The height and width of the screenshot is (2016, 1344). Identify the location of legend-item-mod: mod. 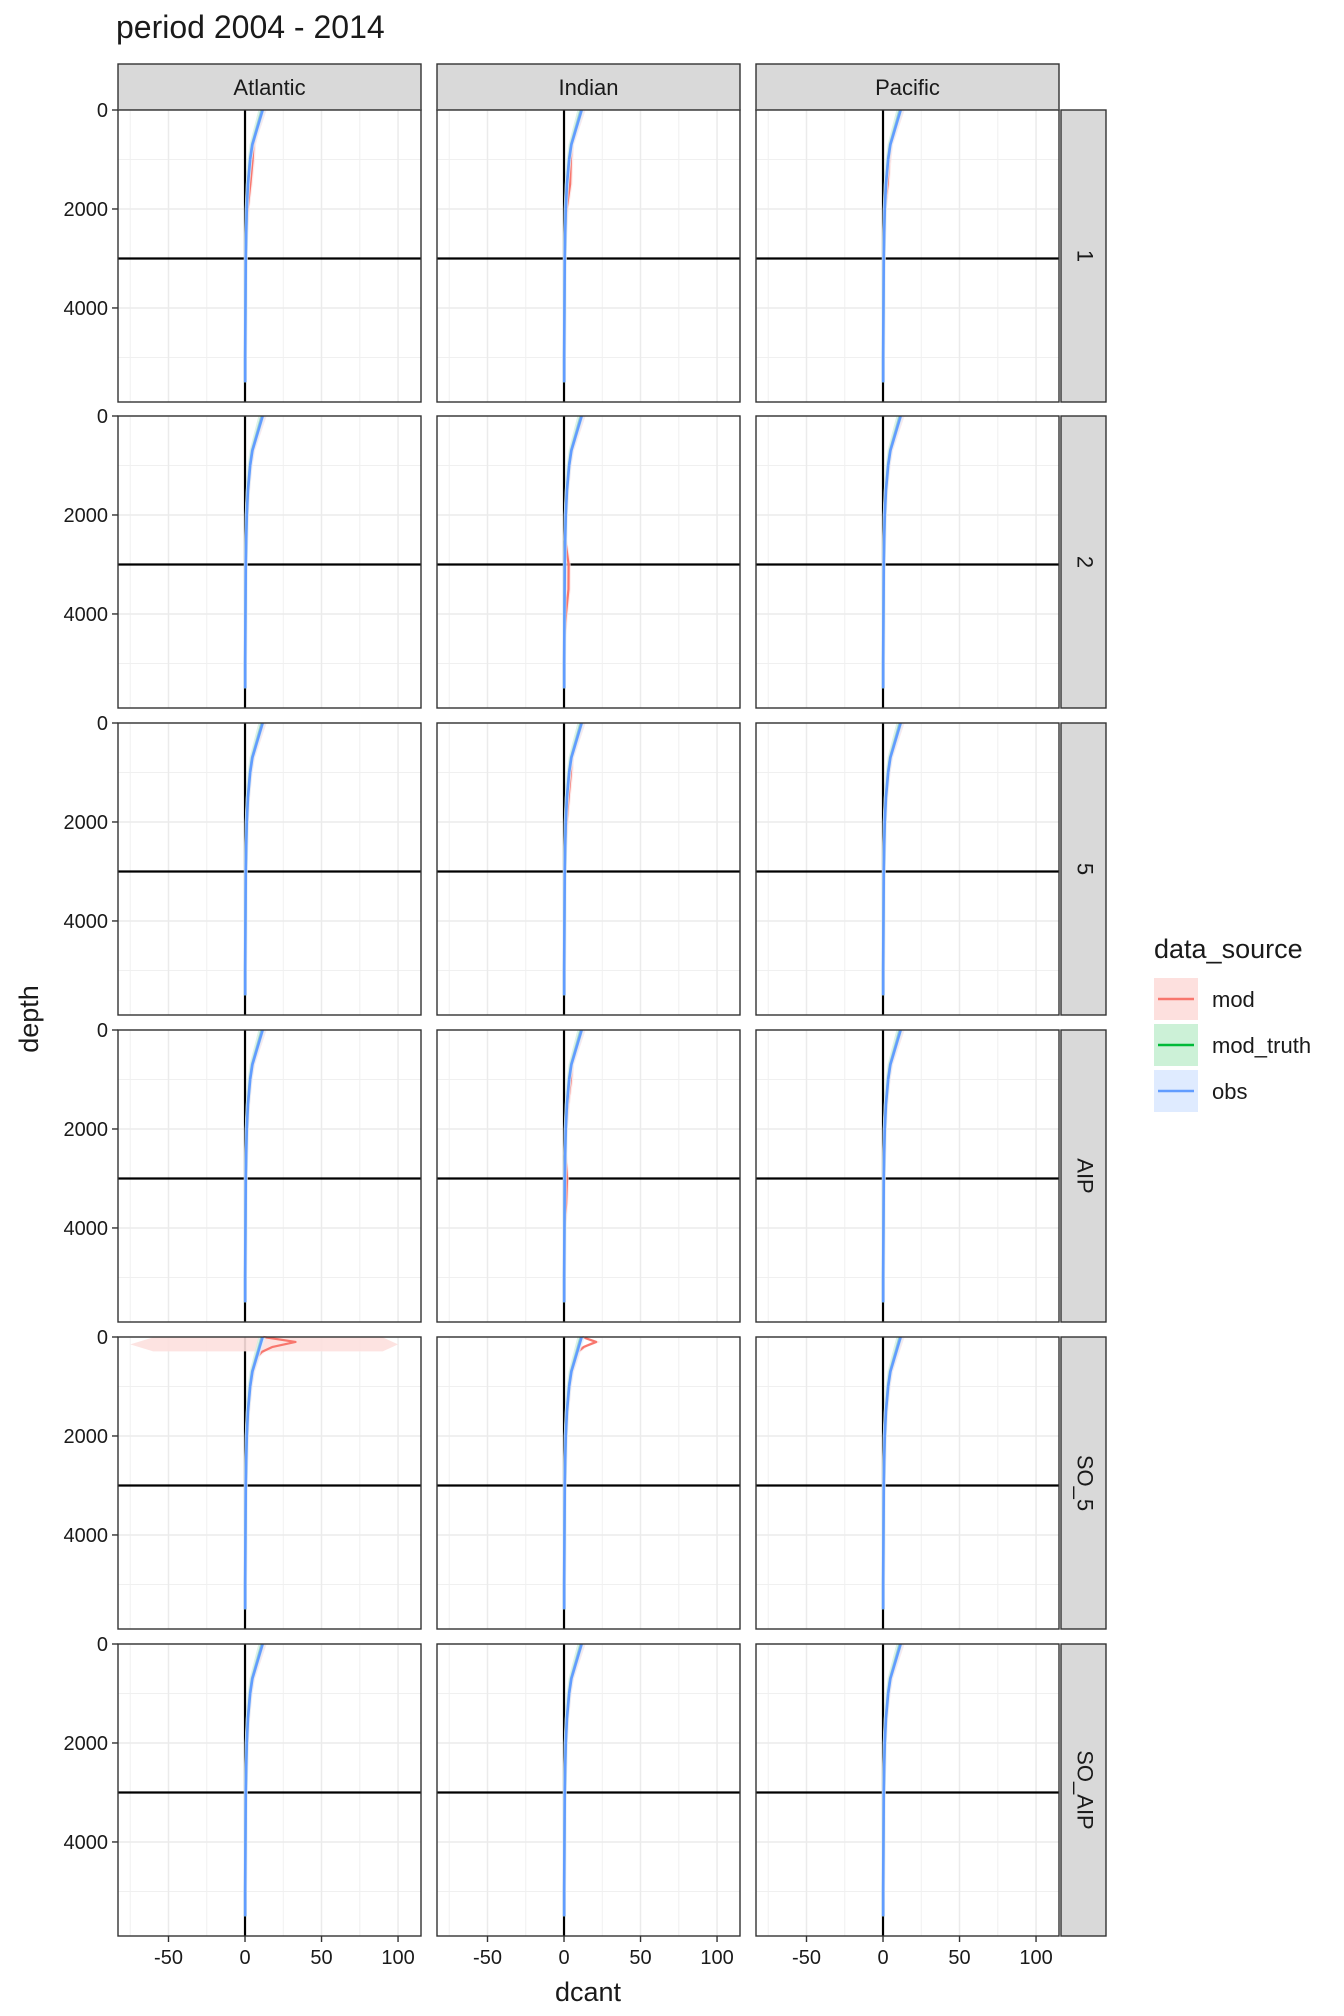
(1204, 999).